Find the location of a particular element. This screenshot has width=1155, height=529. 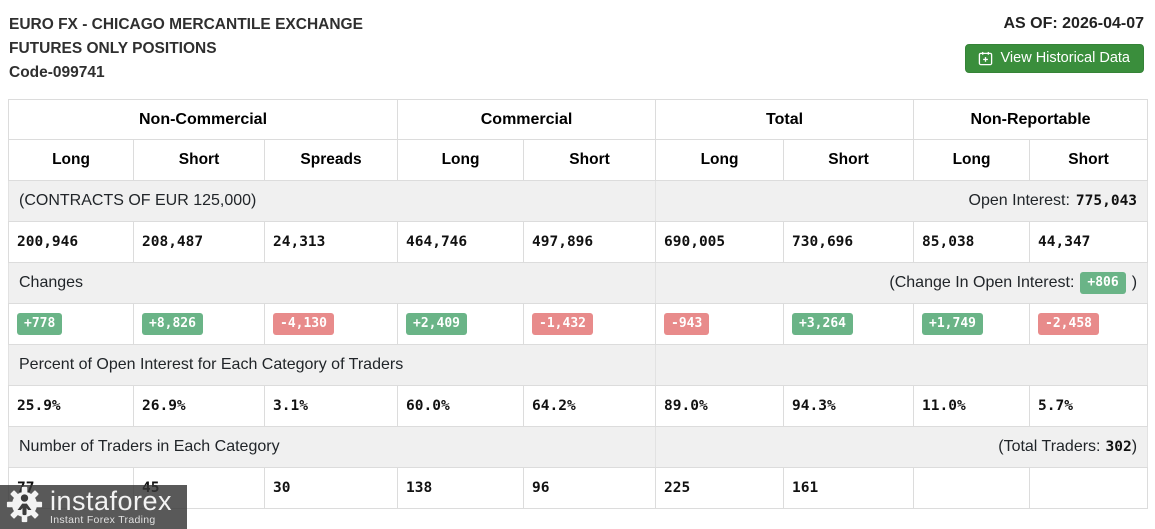

traders-value: 225 is located at coordinates (720, 488).